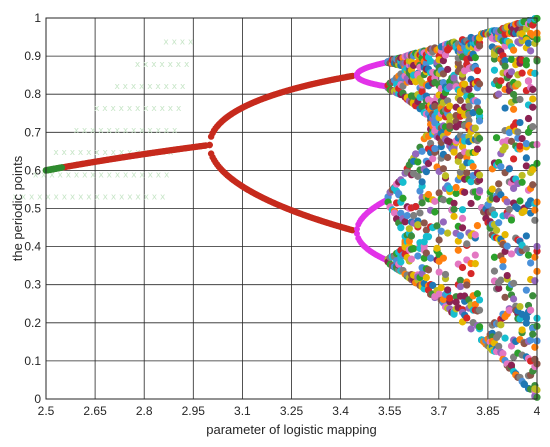 The image size is (550, 447). I want to click on x-tick-label: 3.7, so click(438, 411).